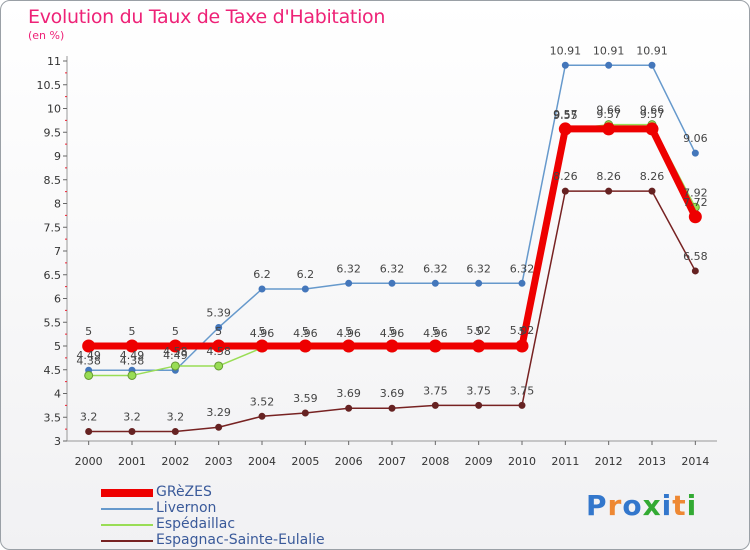 This screenshot has width=750, height=550. What do you see at coordinates (132, 355) in the screenshot?
I see `data-label: 4.49` at bounding box center [132, 355].